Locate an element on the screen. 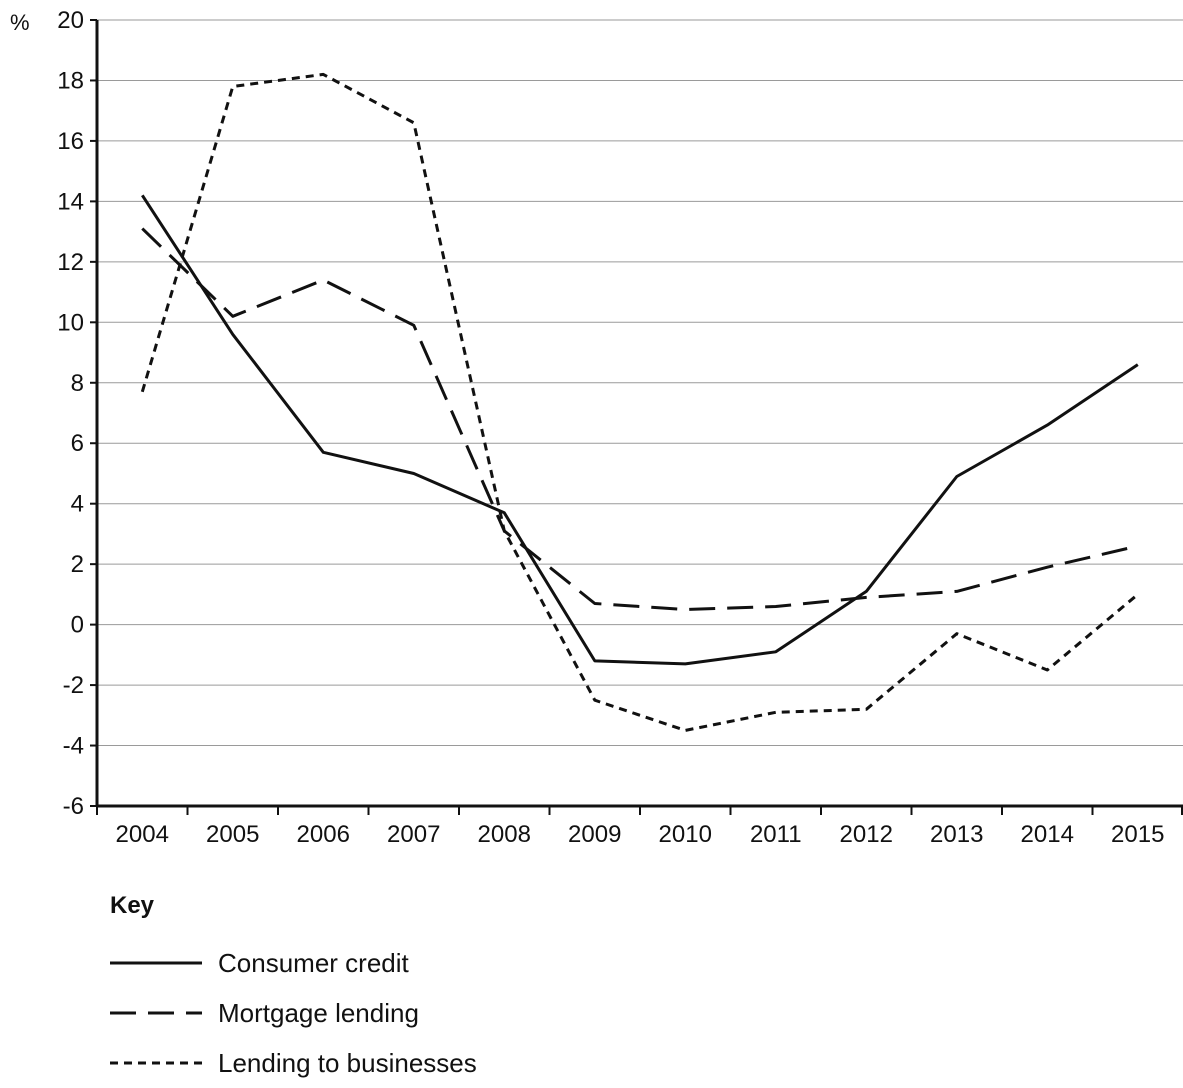  legend-swatch-long-dash is located at coordinates (156, 1013).